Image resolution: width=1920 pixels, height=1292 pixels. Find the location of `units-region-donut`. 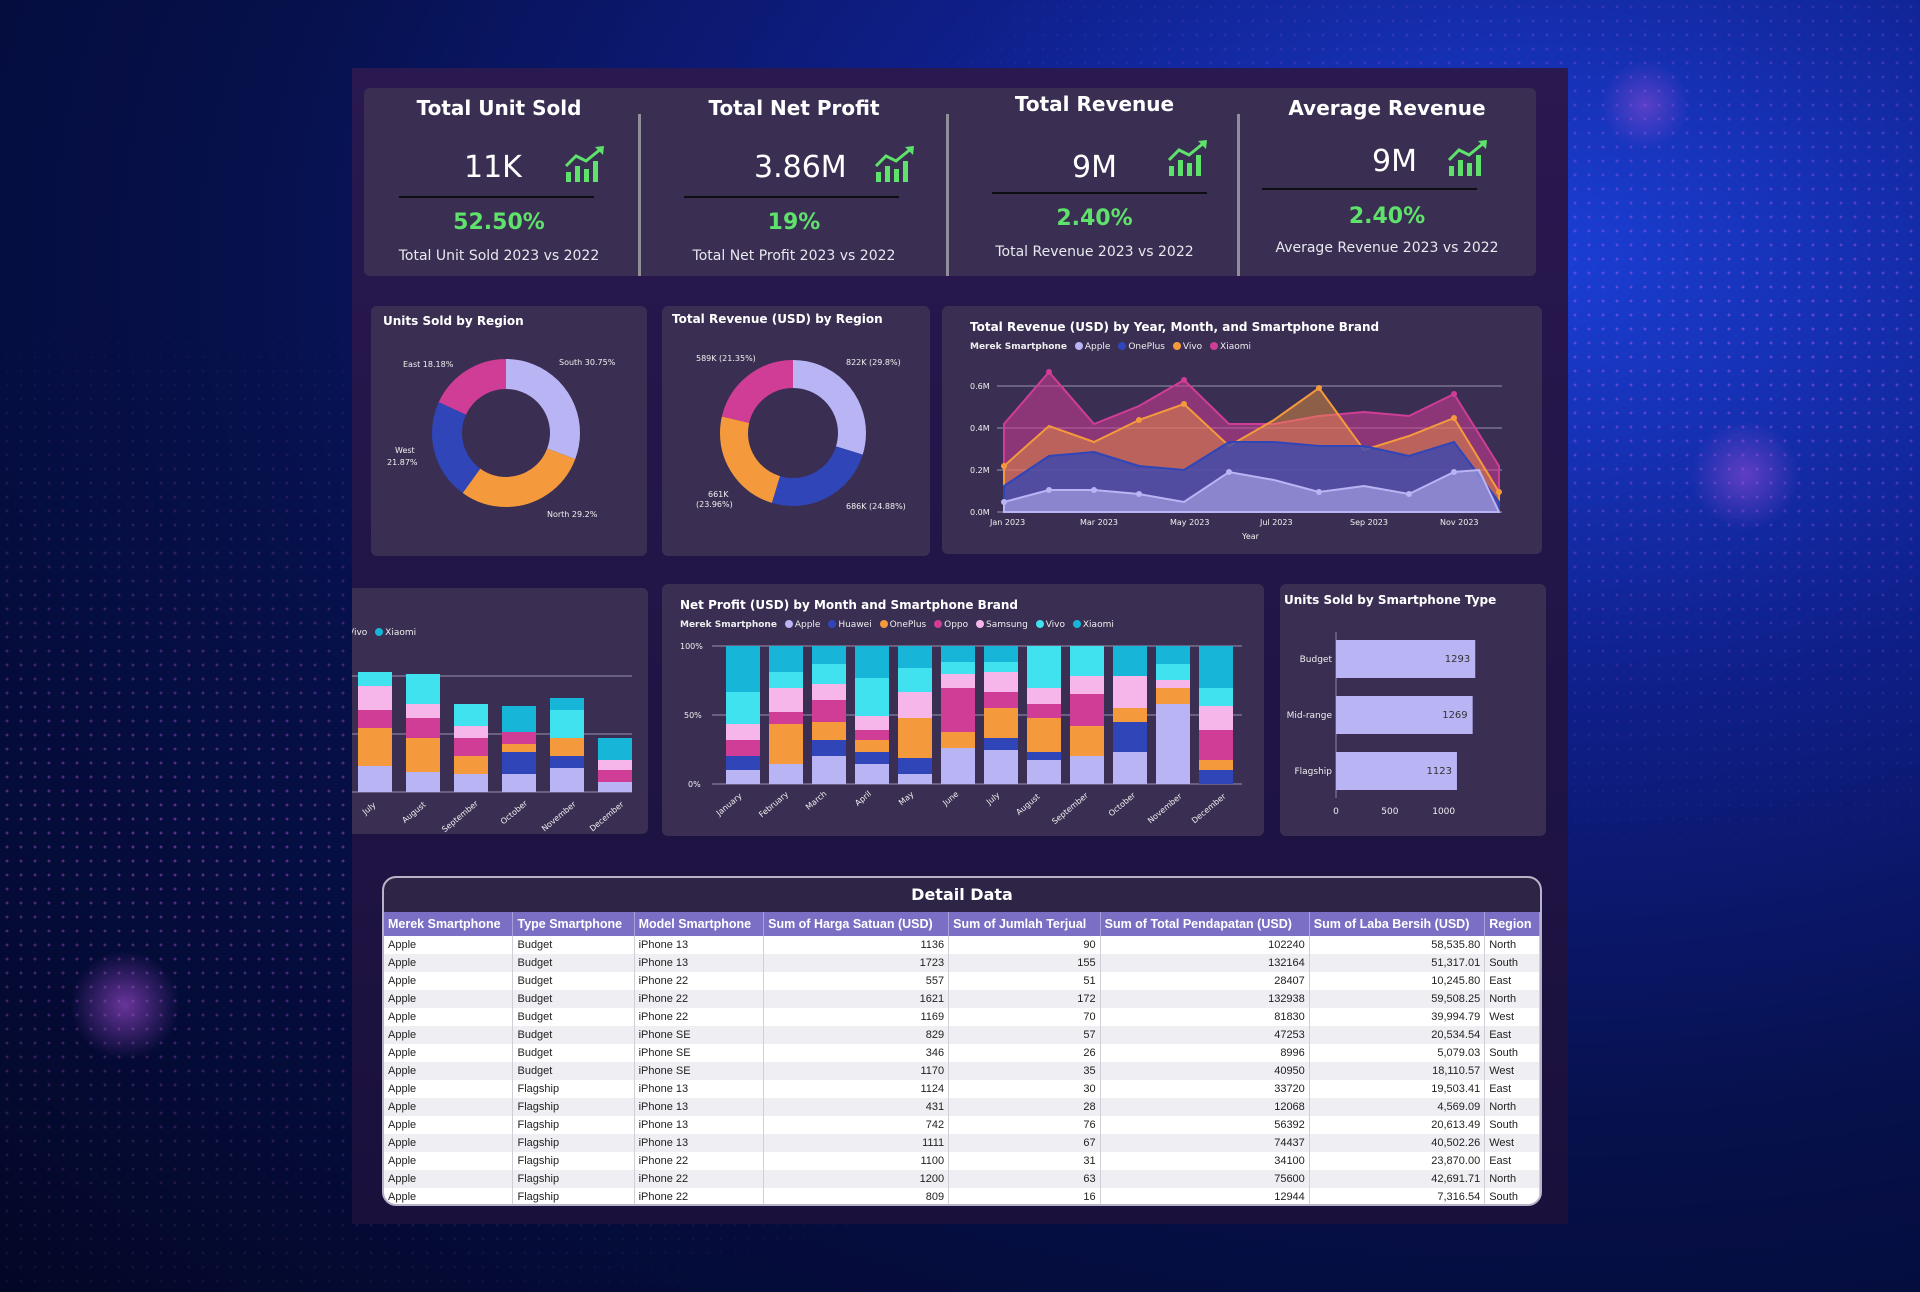

units-region-donut is located at coordinates (506, 433).